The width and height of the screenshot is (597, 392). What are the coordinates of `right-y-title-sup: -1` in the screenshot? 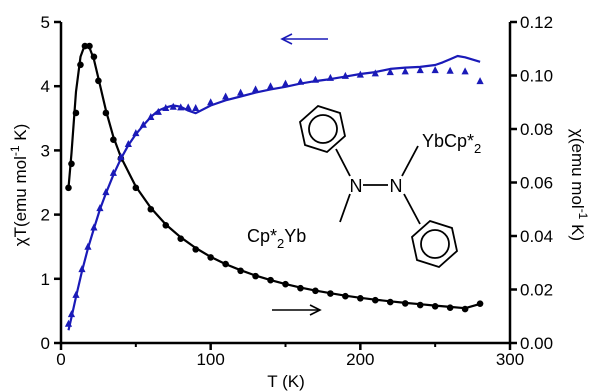 It's located at (583, 214).